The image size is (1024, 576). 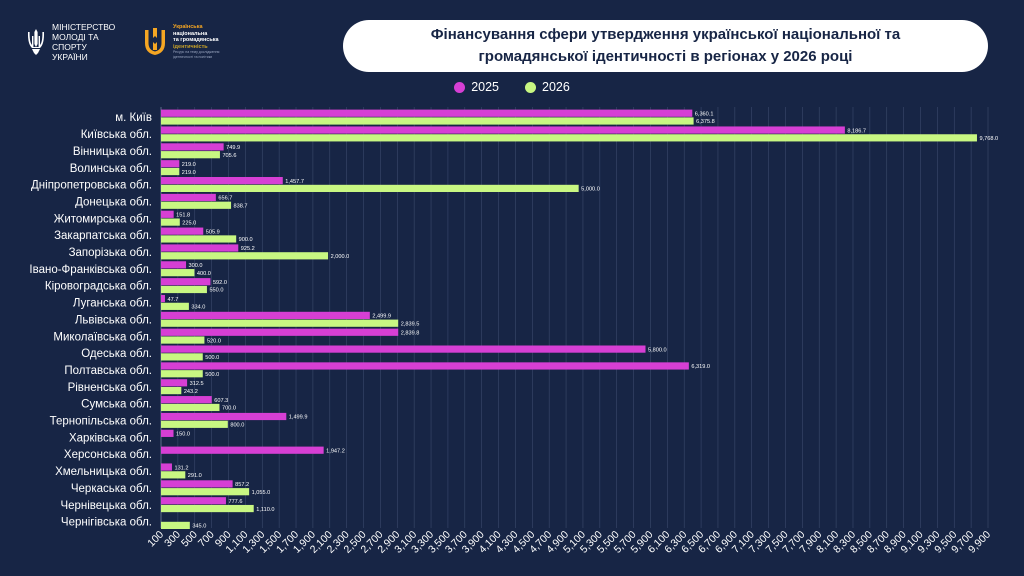 I want to click on trident-icon, so click(x=36, y=42).